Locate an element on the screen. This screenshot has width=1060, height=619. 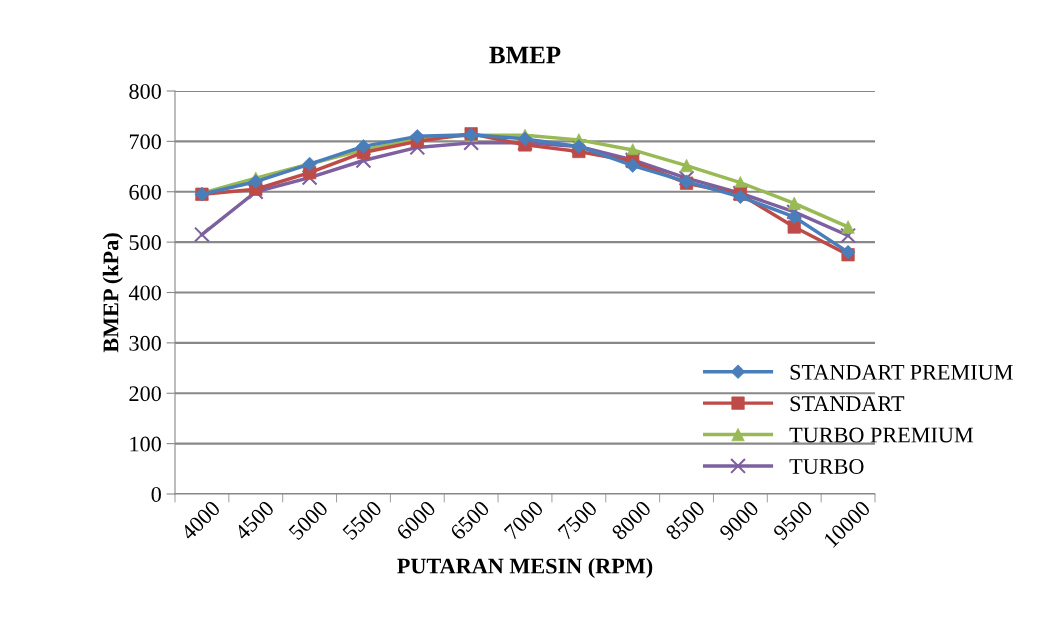
y-tick-label: 600 is located at coordinates (145, 192).